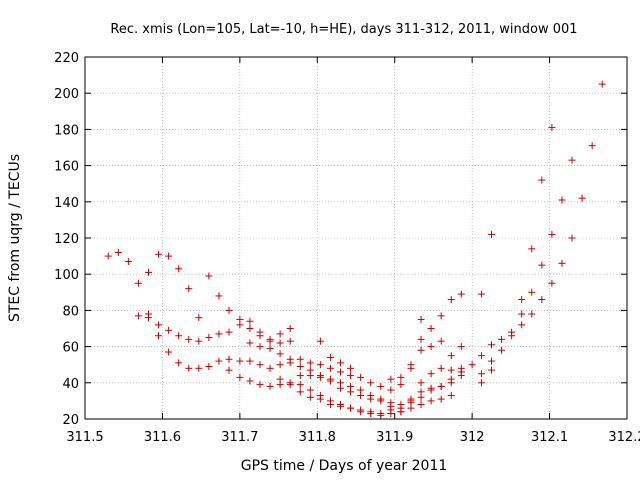 This screenshot has width=640, height=480. I want to click on y-axis-label: STEC from uqrg / TECUs, so click(15, 238).